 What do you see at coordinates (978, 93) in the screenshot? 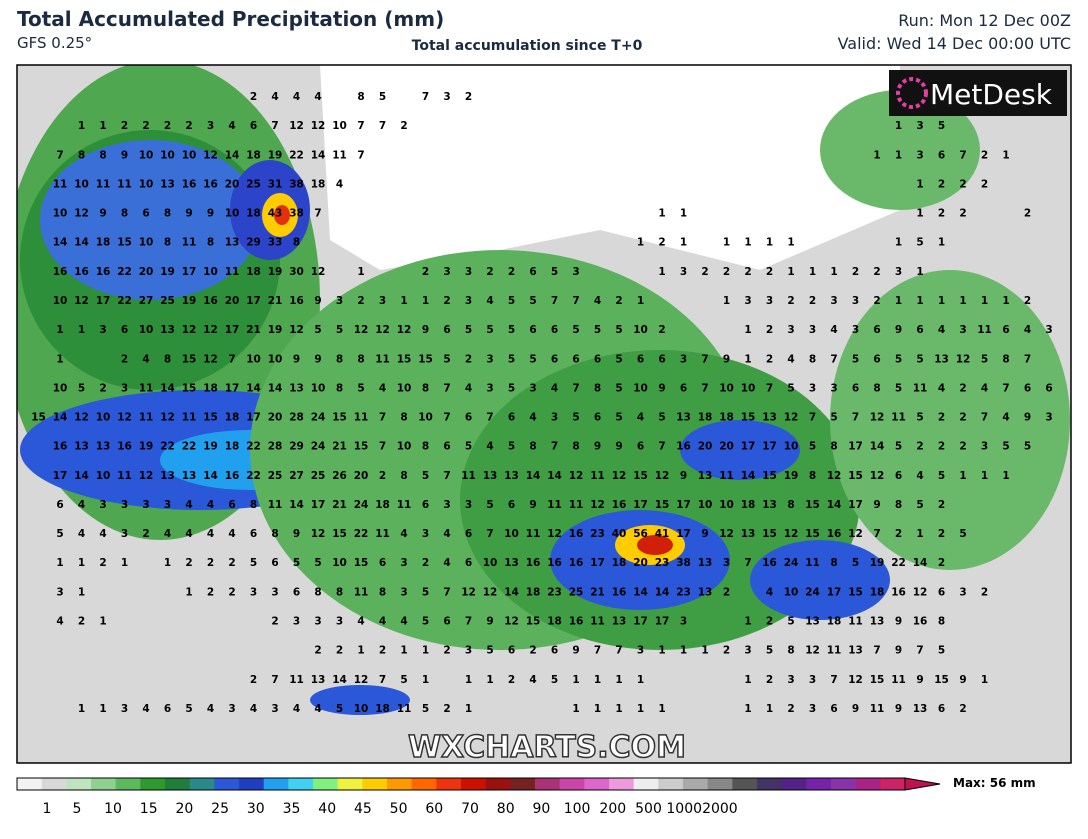
I see `logo-box` at bounding box center [978, 93].